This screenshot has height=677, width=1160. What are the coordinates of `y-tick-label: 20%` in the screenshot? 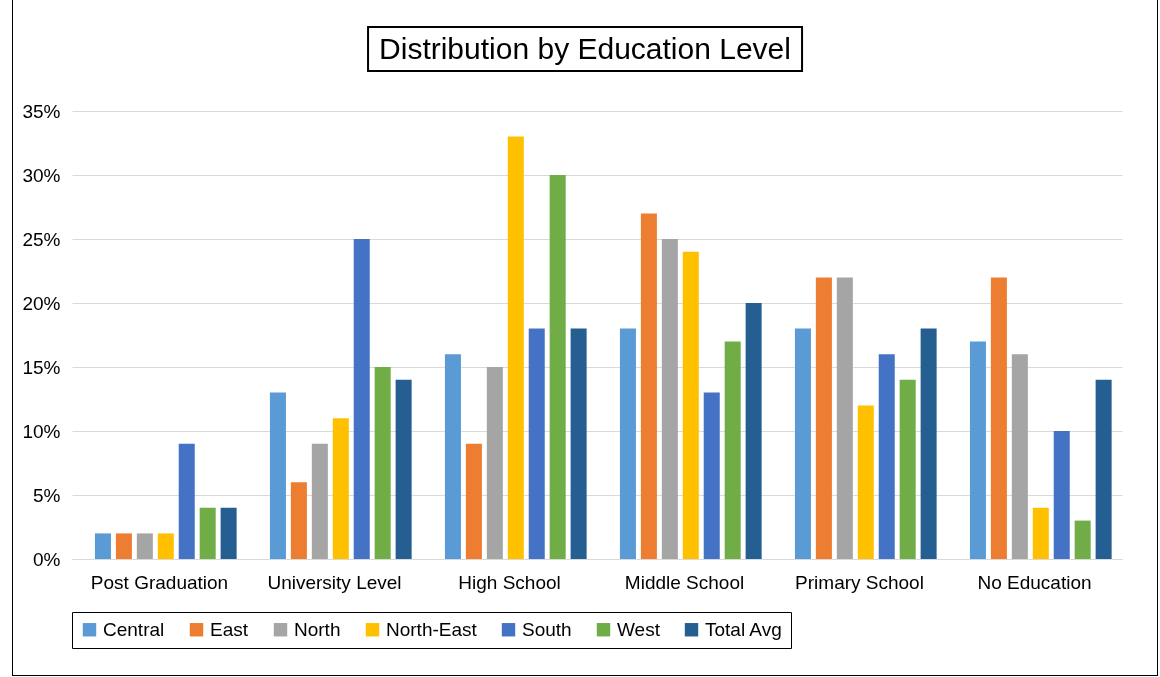 It's located at (41, 303).